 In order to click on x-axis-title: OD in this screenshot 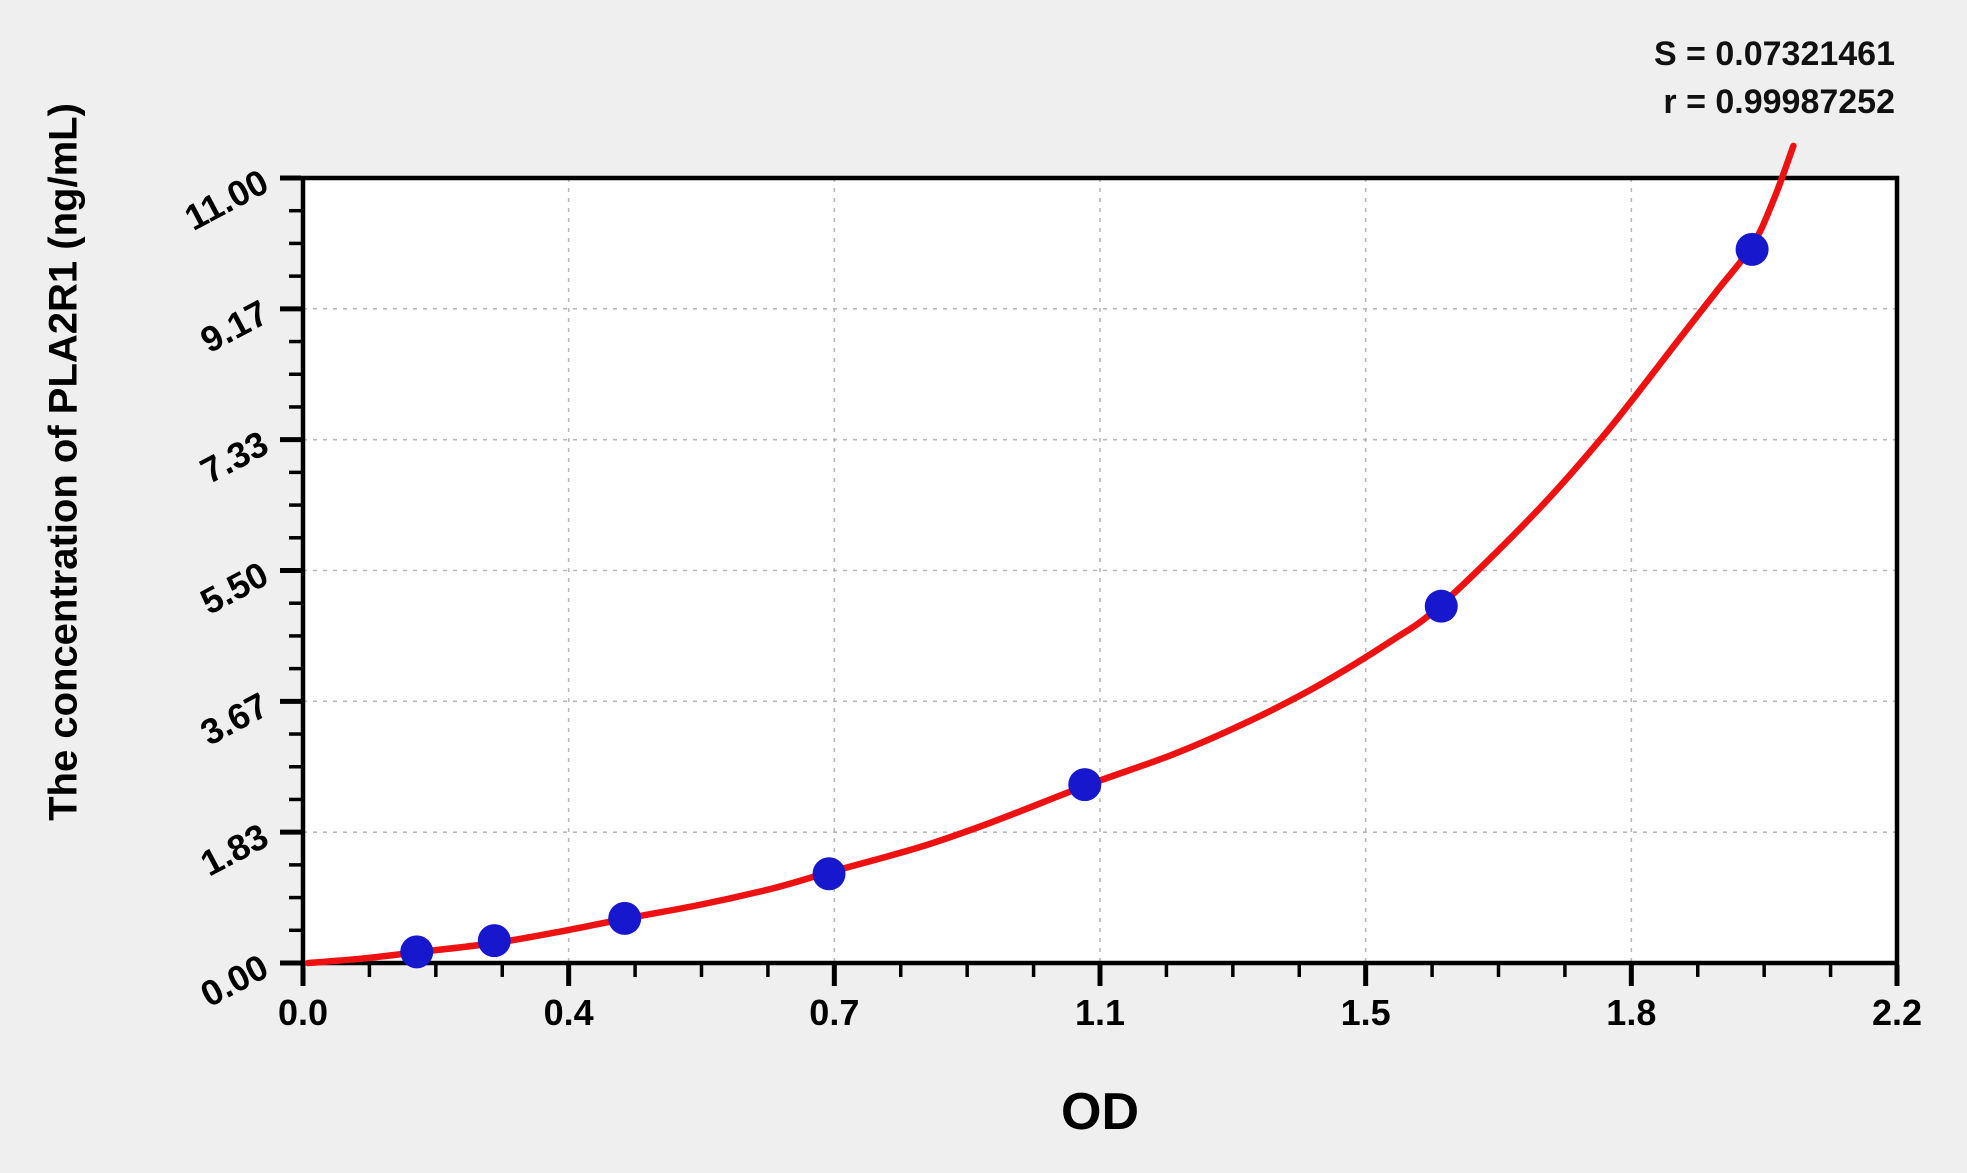, I will do `click(1100, 1112)`.